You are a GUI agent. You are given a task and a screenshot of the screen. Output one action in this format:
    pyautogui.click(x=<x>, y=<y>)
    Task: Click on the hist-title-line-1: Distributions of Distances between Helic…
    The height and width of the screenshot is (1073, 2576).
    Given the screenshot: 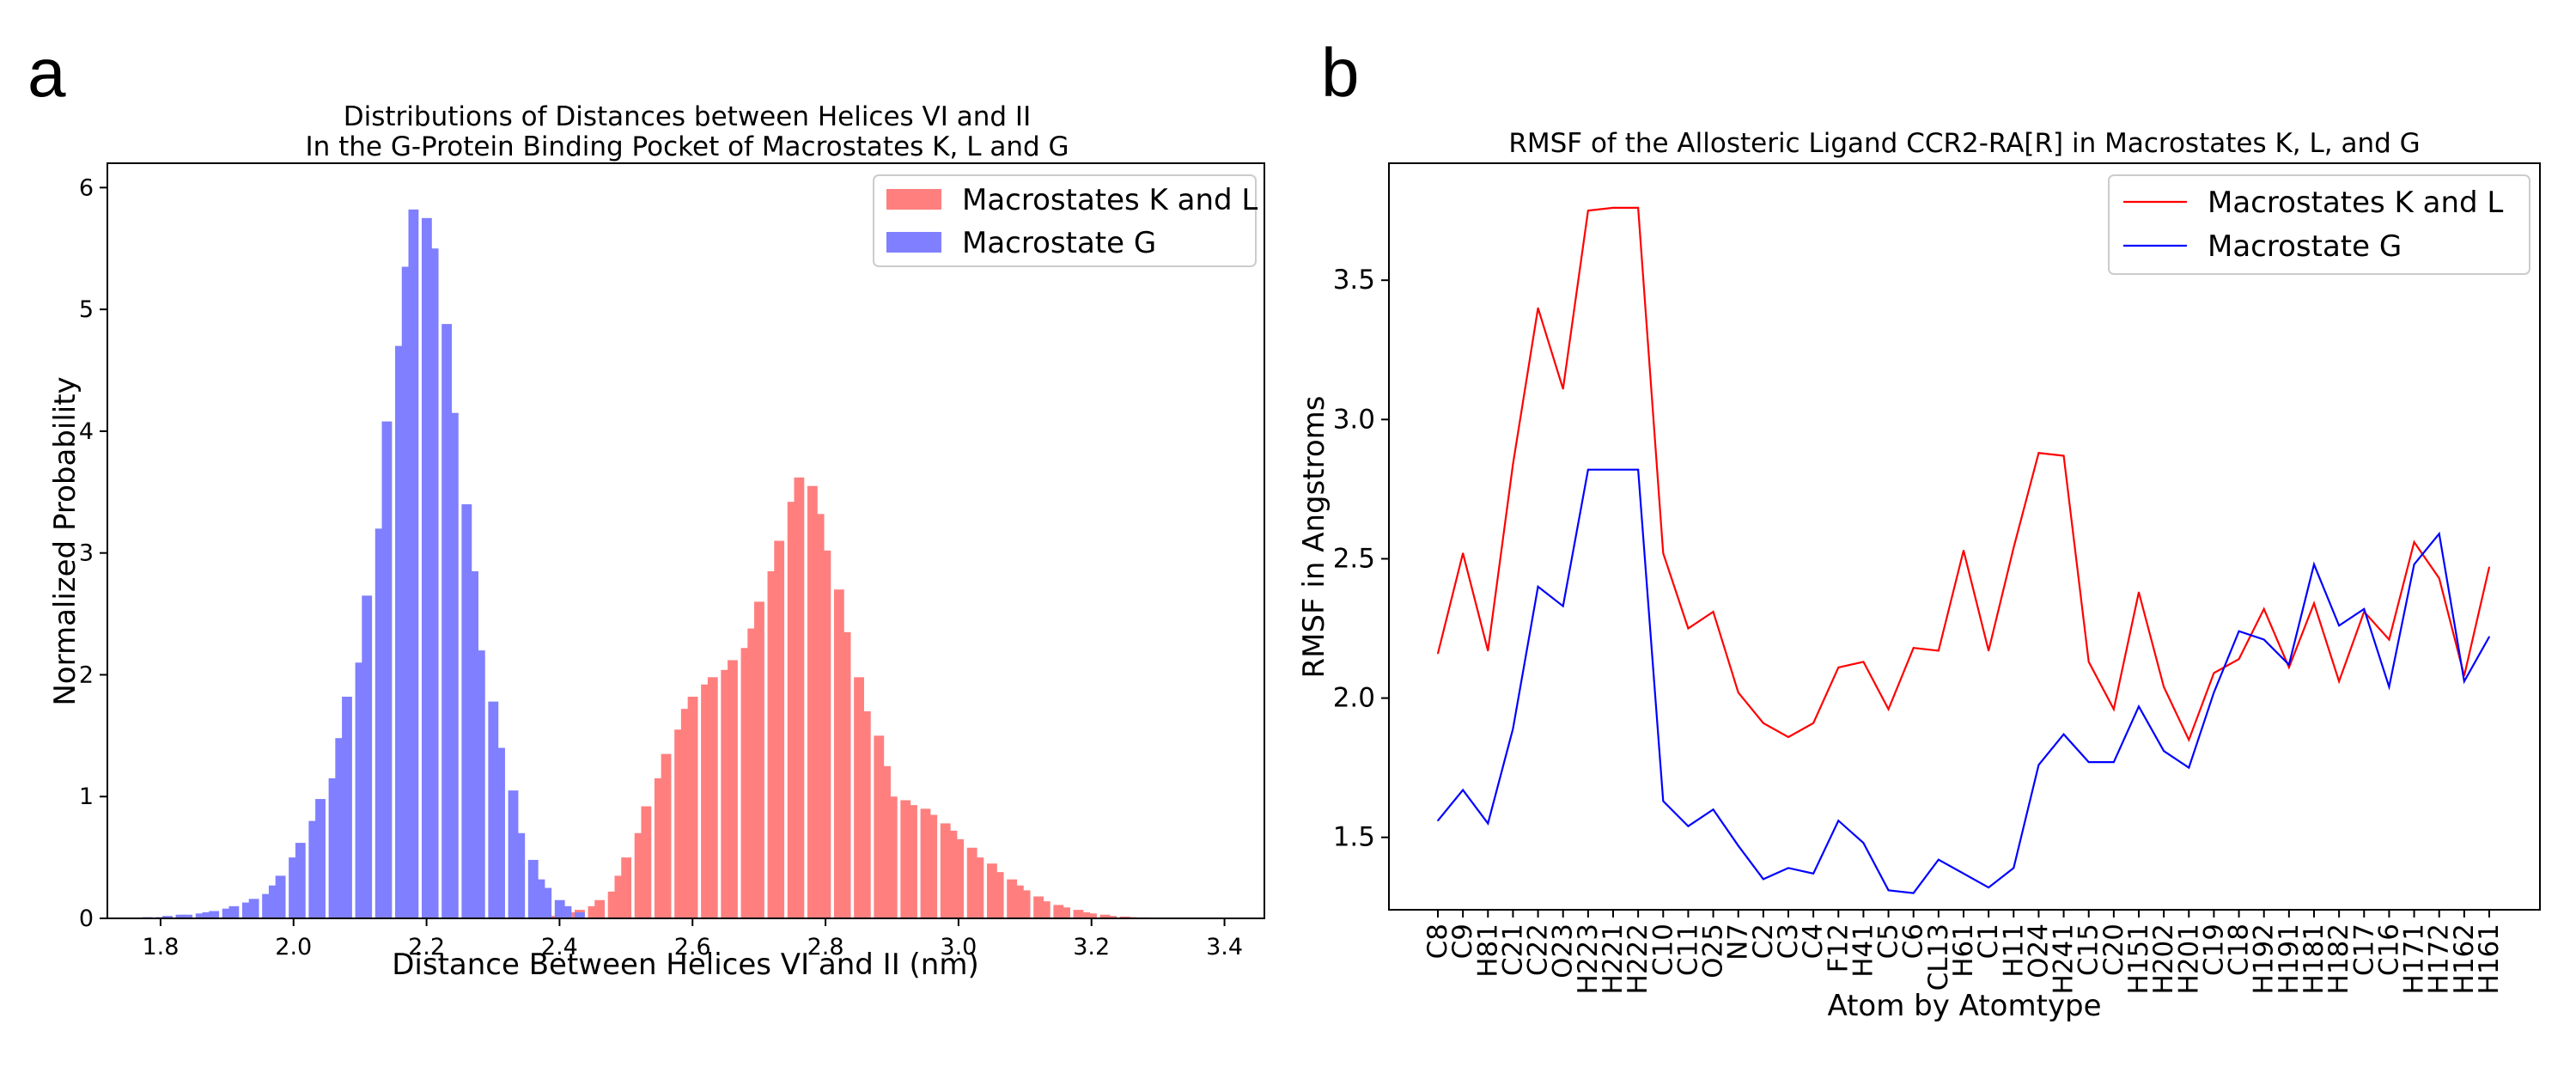 What is the action you would take?
    pyautogui.click(x=687, y=117)
    